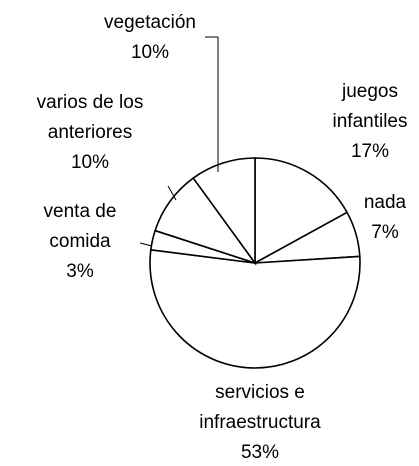 The width and height of the screenshot is (419, 466). What do you see at coordinates (80, 226) in the screenshot?
I see `category-label: venta de comida` at bounding box center [80, 226].